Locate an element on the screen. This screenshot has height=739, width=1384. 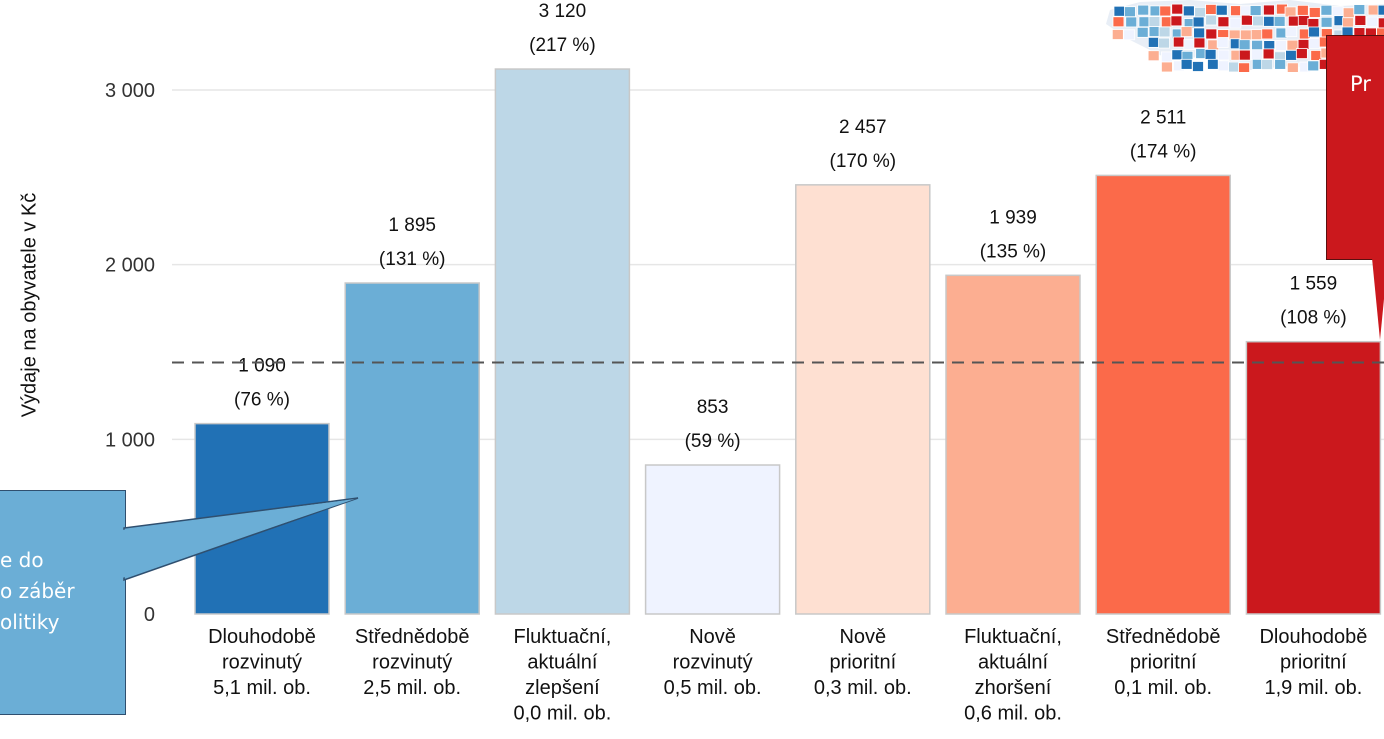
bar-value-label: 2 457 is located at coordinates (863, 127).